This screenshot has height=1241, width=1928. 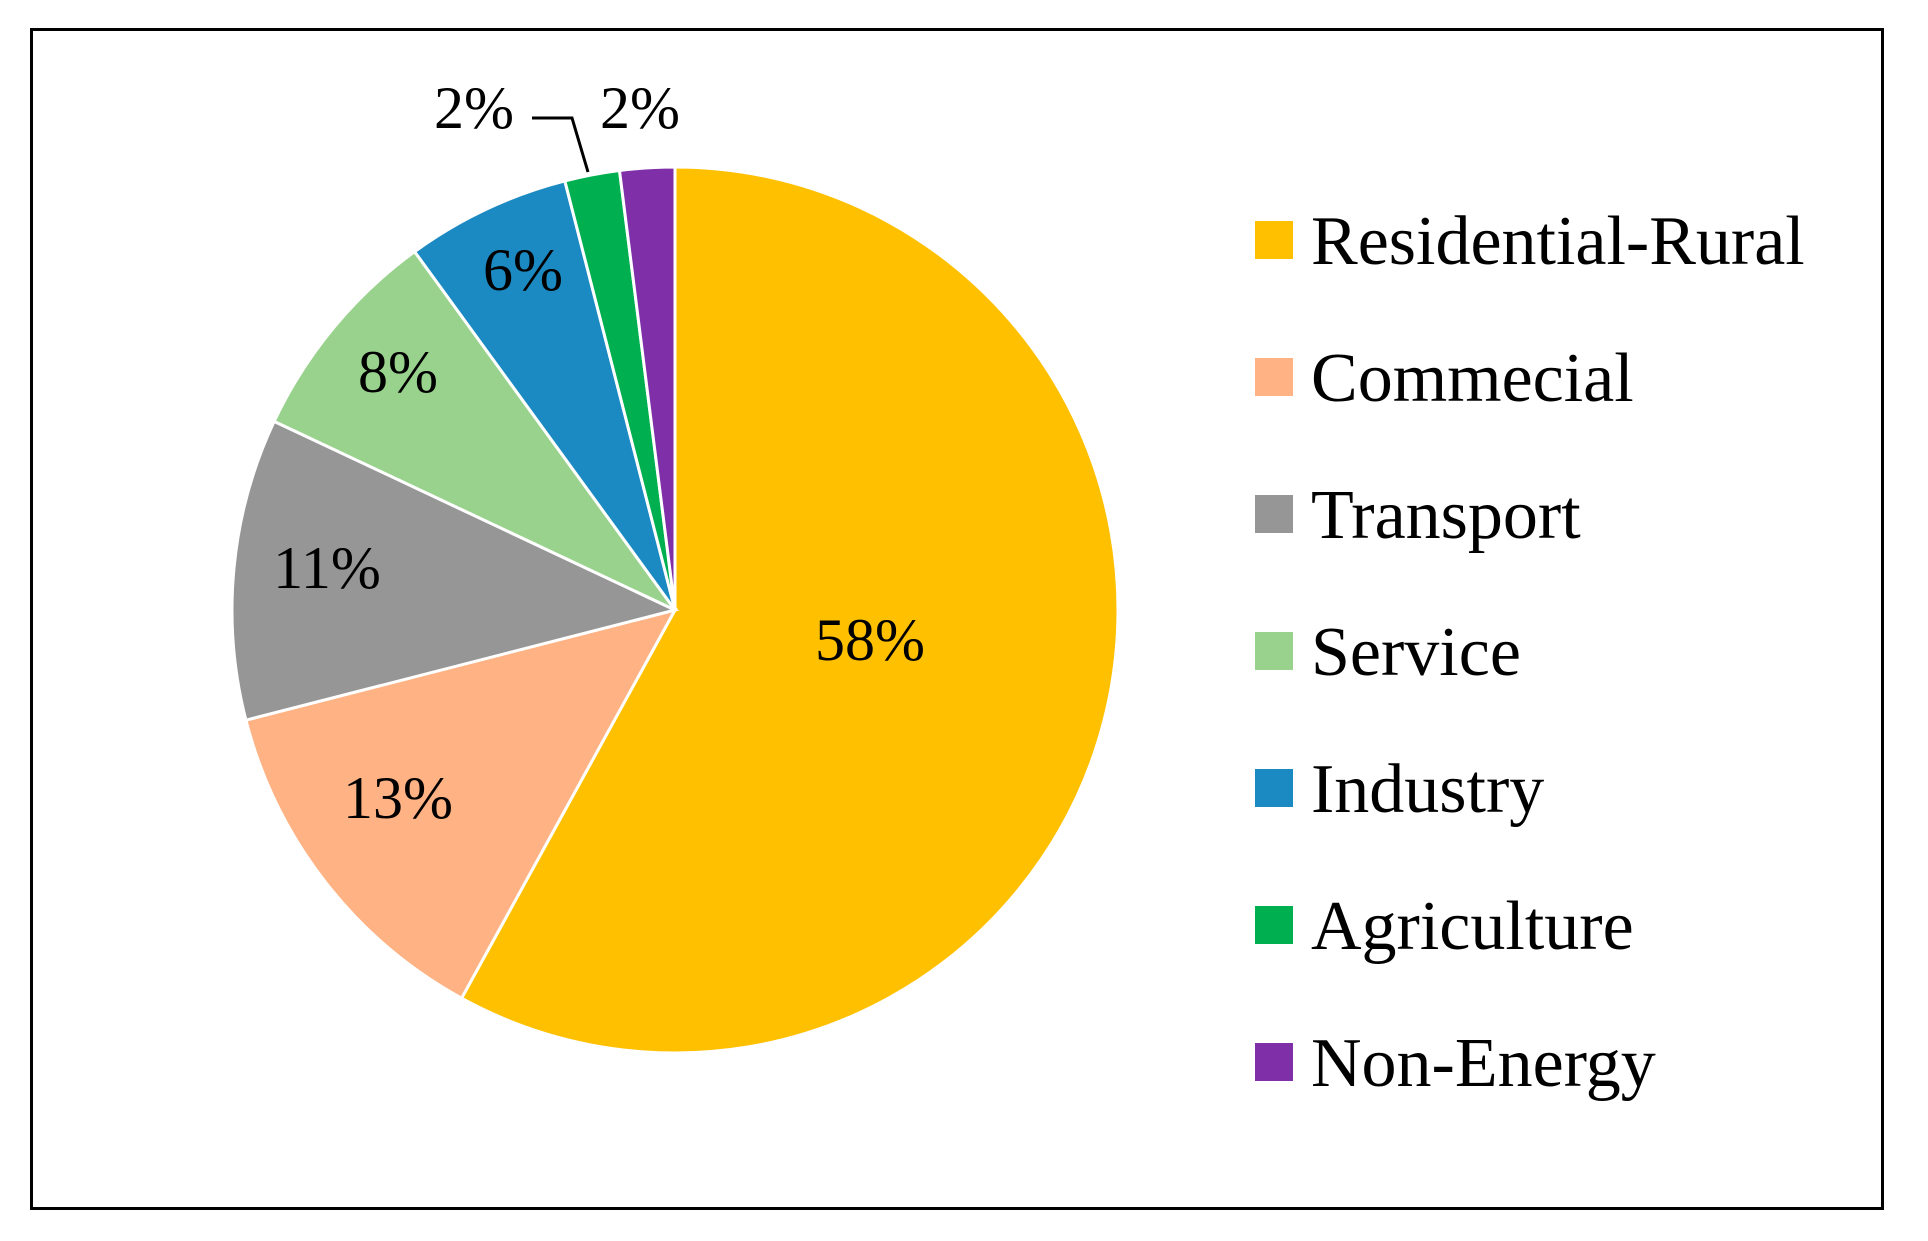 I want to click on legend-entry-commecial: Commecial, so click(x=1444, y=378).